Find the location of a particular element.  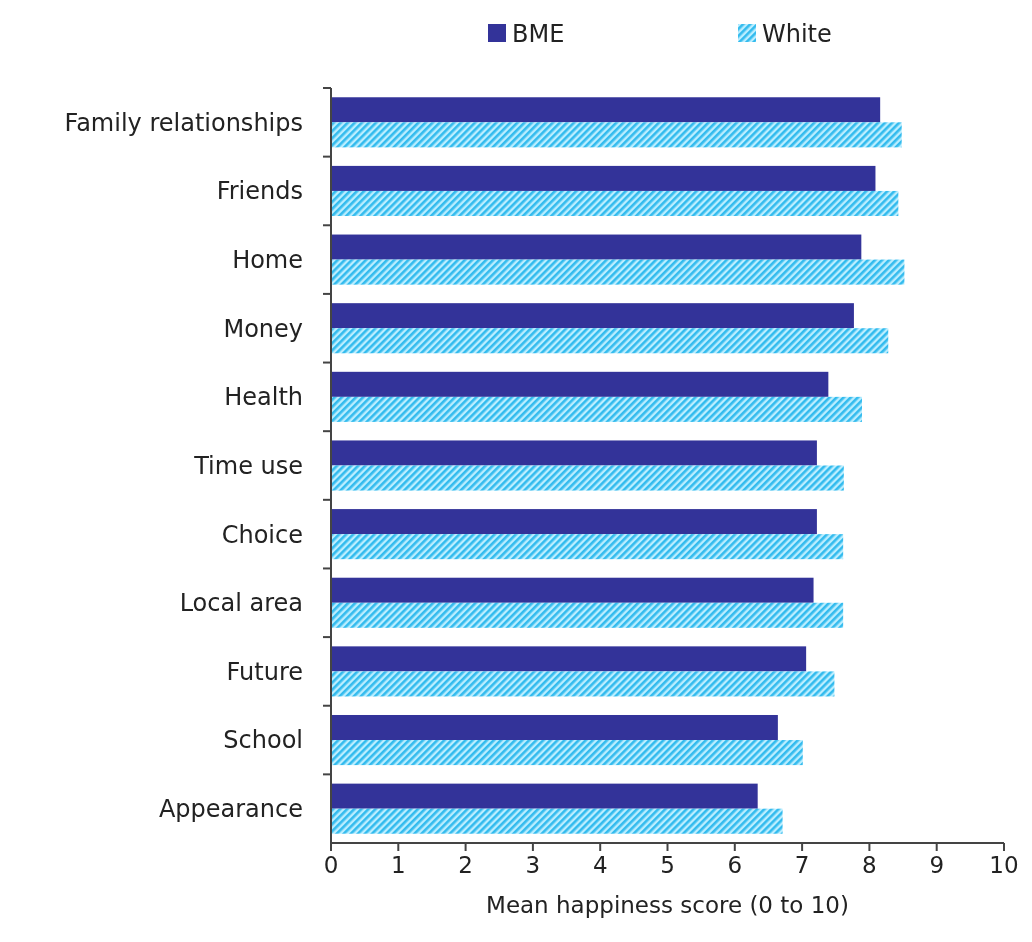

legend-label: White is located at coordinates (797, 34).